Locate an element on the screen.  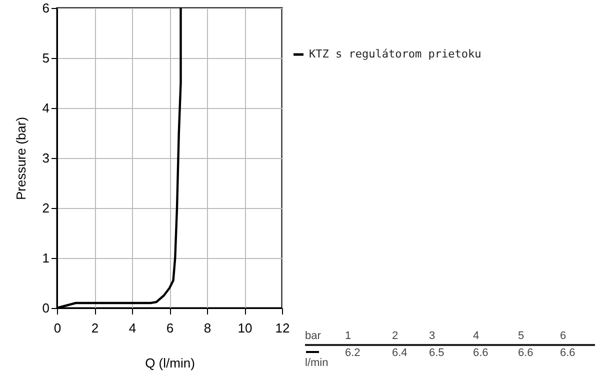
y-tick-label: 5 is located at coordinates (46, 58).